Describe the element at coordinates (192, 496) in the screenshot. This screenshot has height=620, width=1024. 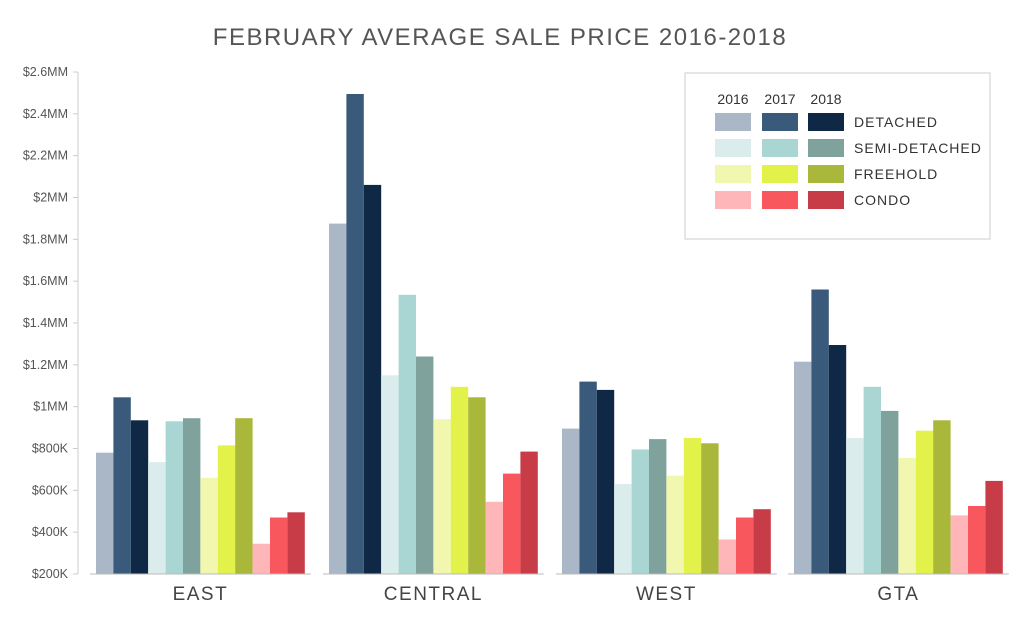
I see `bar-east-semi-detached-2018` at that location.